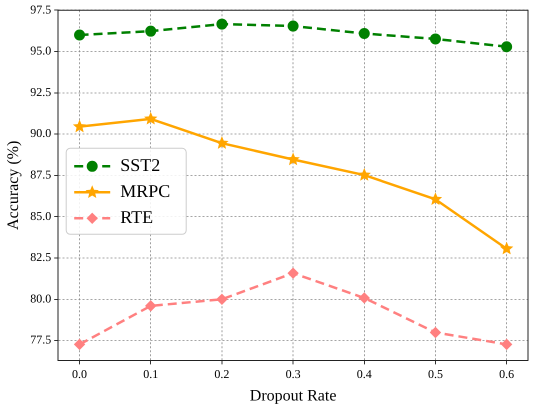  I want to click on x-tick-label: 0.2, so click(222, 373).